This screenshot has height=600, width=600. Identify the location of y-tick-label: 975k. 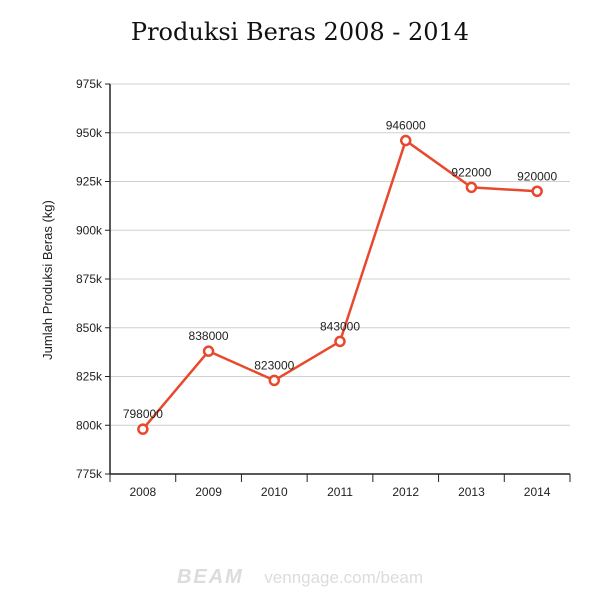
(89, 84).